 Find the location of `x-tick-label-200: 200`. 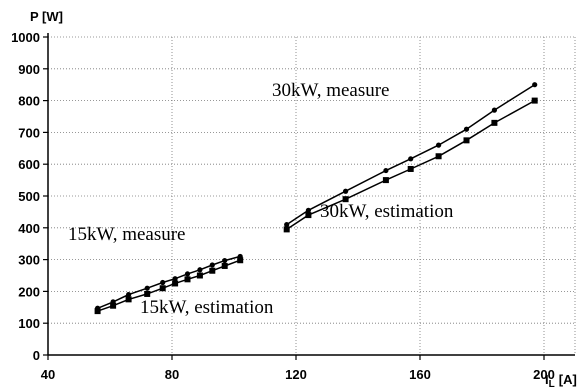

x-tick-label-200: 200 is located at coordinates (544, 374).